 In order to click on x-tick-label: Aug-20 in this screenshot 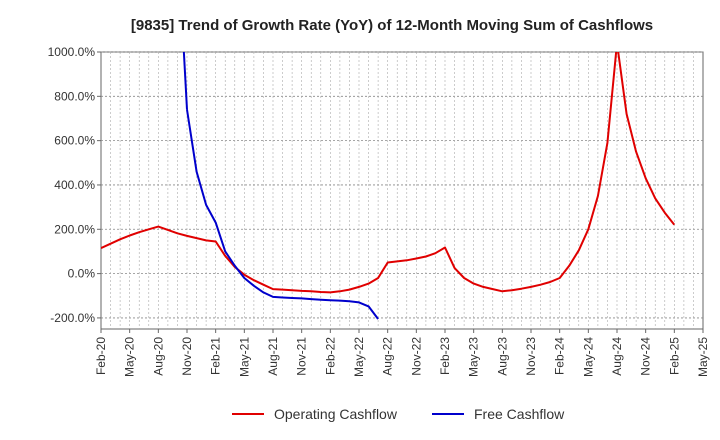, I will do `click(158, 356)`.